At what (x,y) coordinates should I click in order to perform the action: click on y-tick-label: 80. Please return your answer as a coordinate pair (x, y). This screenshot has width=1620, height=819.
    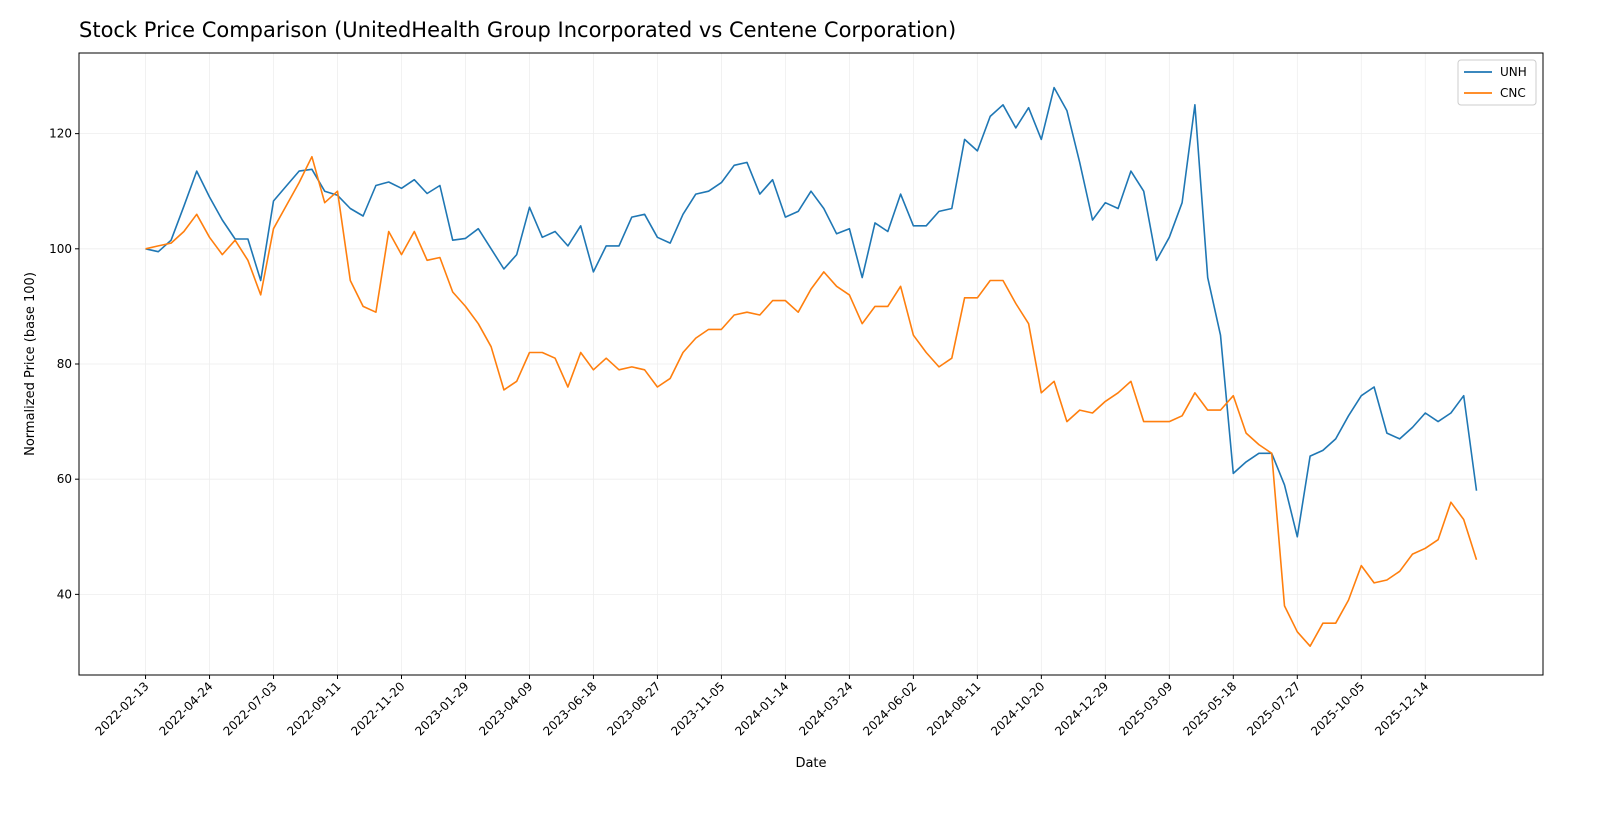
    Looking at the image, I should click on (64, 364).